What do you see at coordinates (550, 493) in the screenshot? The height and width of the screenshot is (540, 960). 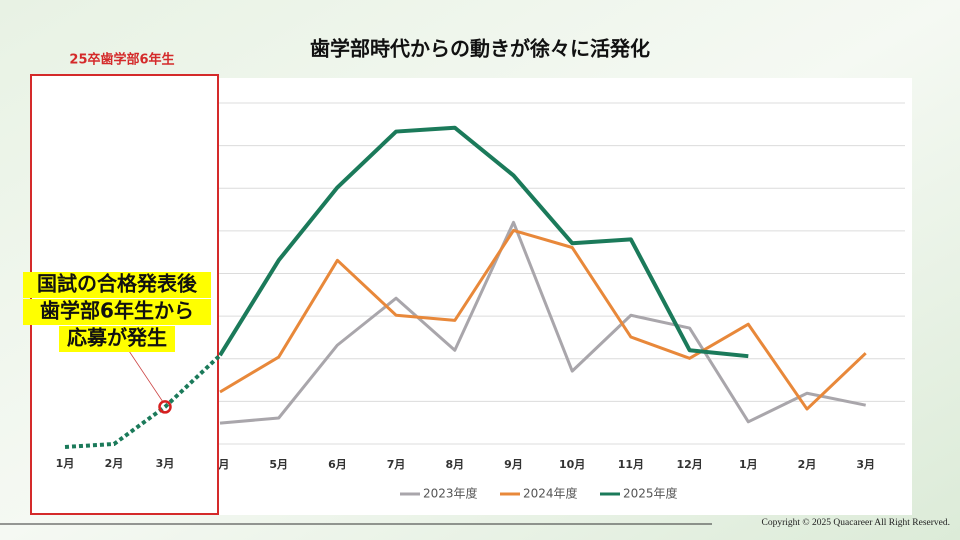 I see `legend-label: 2024年度` at bounding box center [550, 493].